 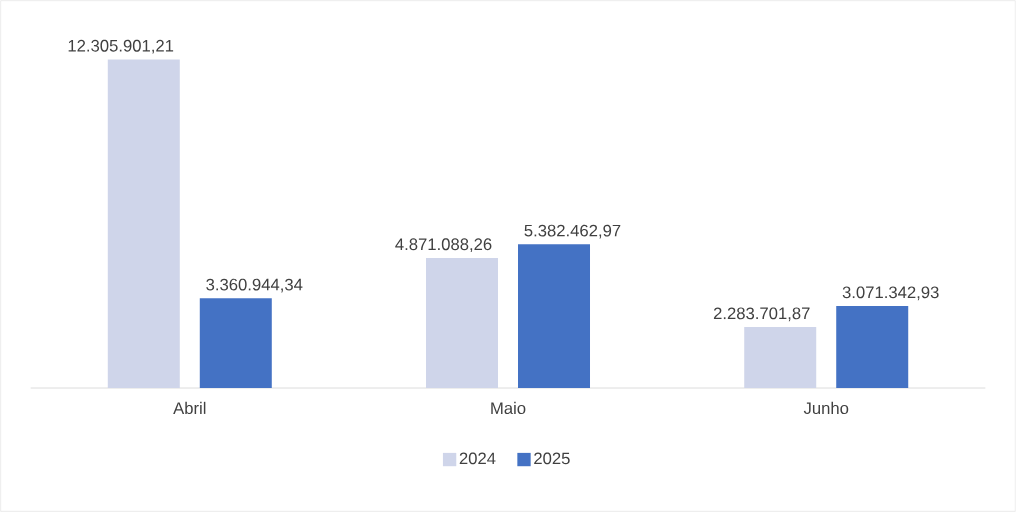 I want to click on data-label: 4.871.088,26, so click(x=443, y=245).